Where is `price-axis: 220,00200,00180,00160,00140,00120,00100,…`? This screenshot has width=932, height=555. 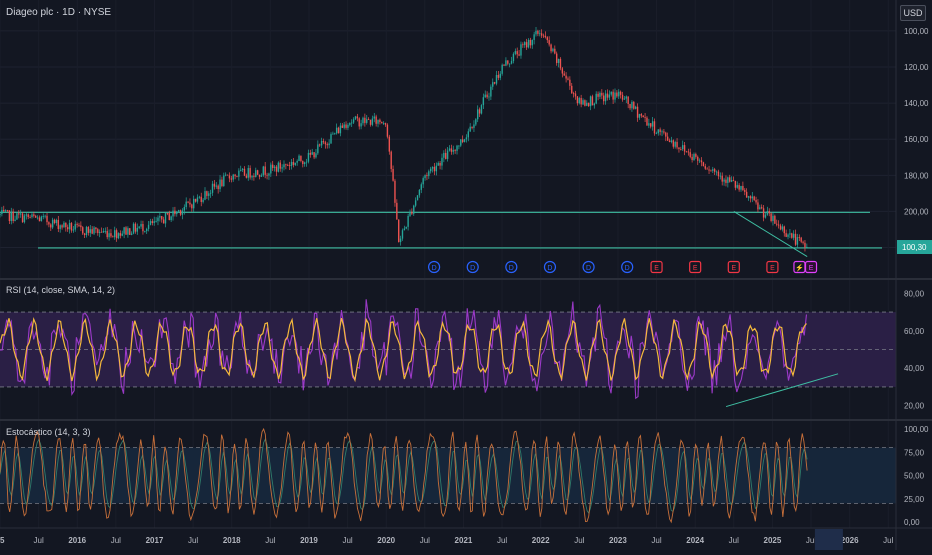 price-axis: 220,00200,00180,00160,00140,00120,00100,… is located at coordinates (914, 277).